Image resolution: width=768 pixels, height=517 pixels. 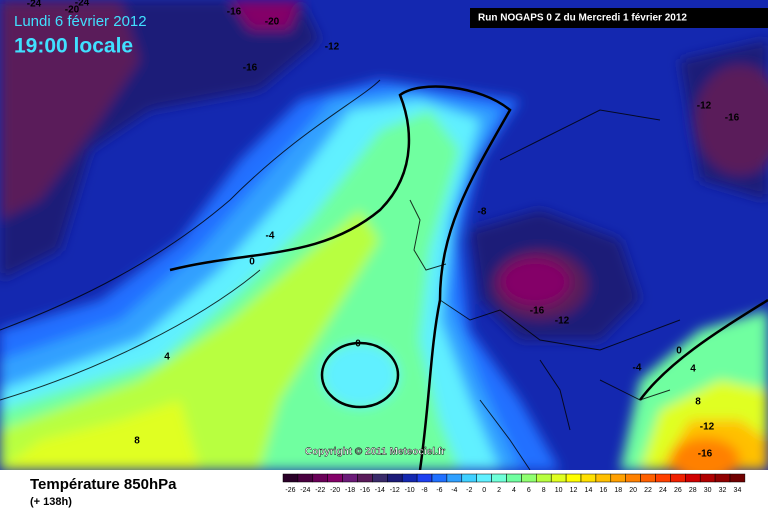 What do you see at coordinates (80, 21) in the screenshot?
I see `date-label: Lundi 6 février 2012` at bounding box center [80, 21].